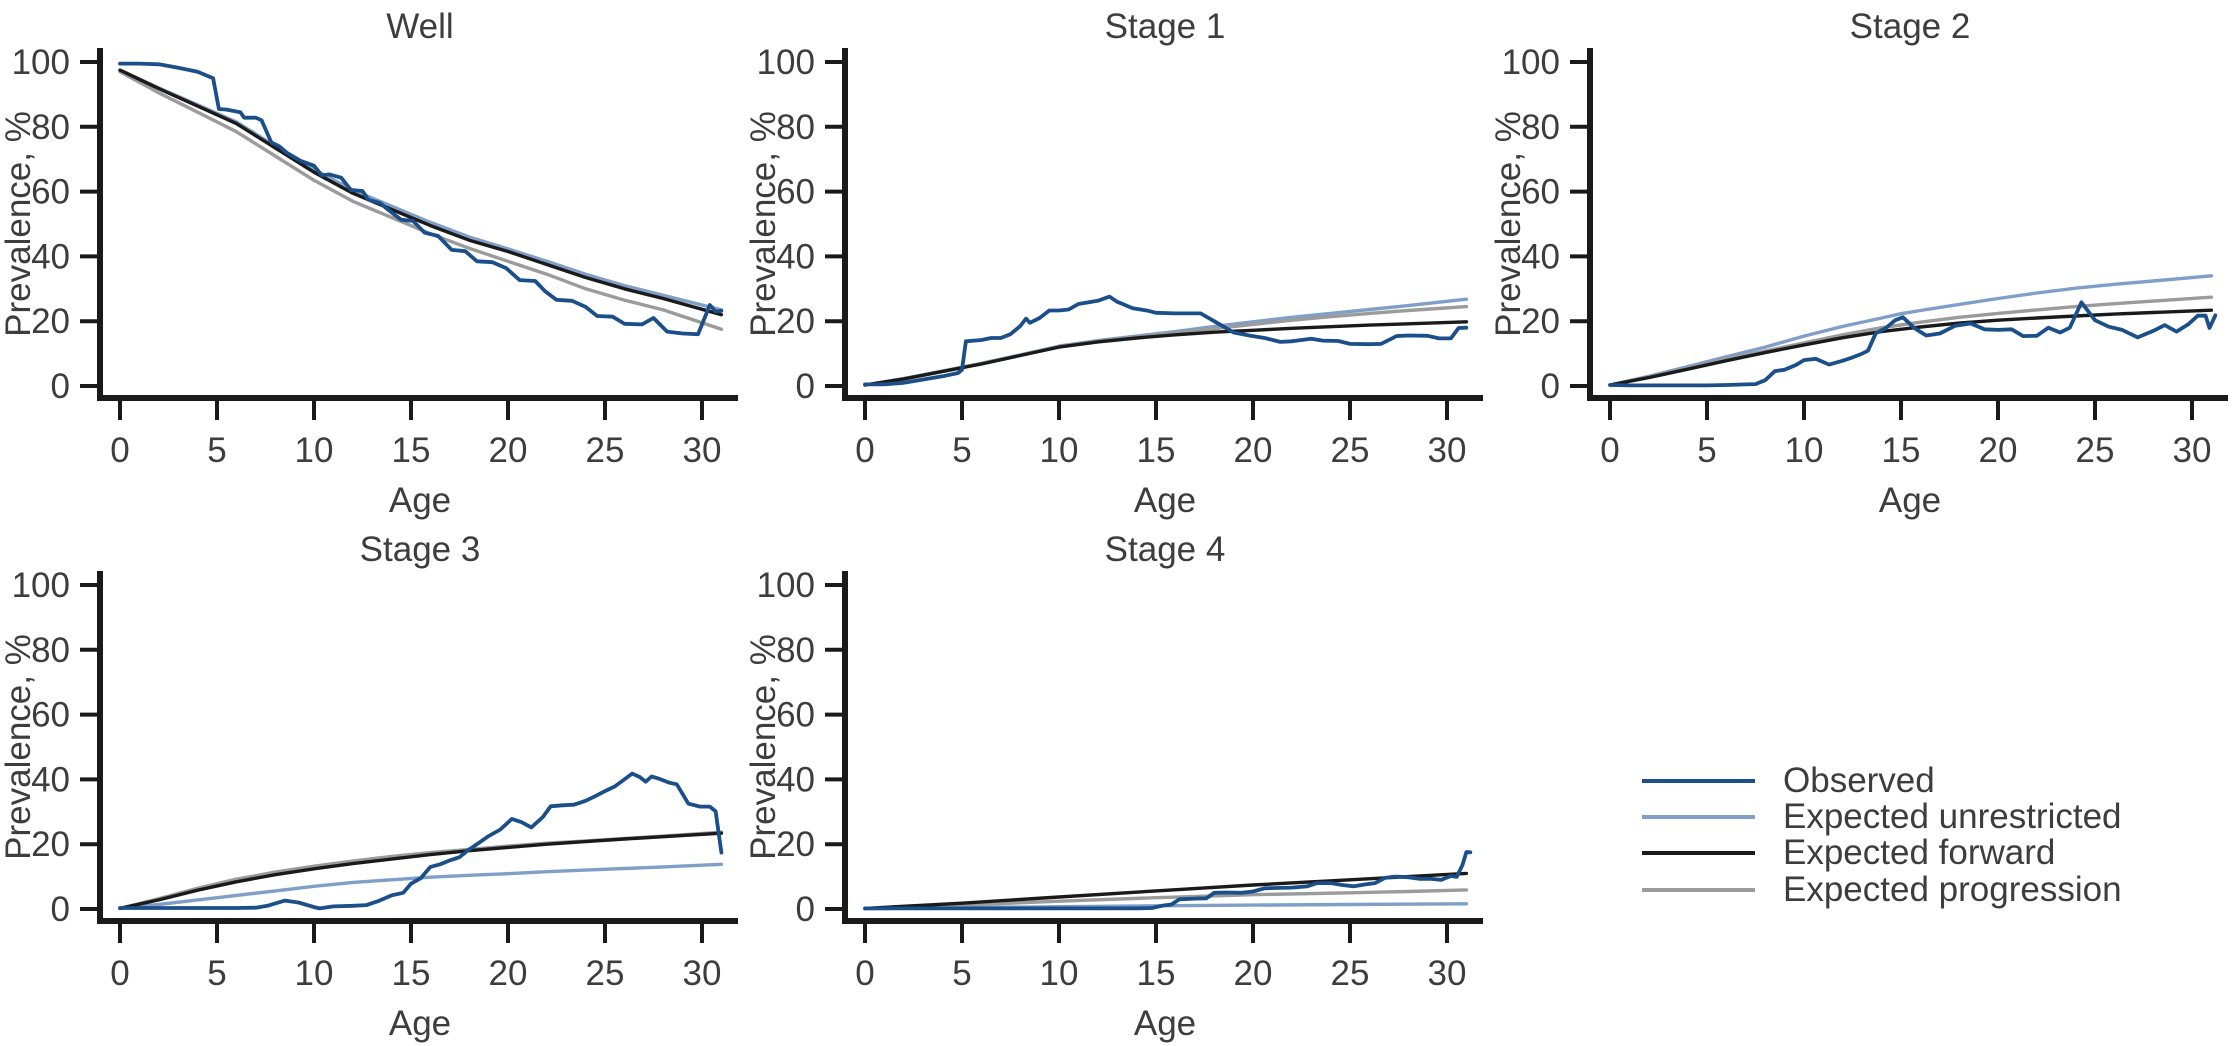 The image size is (2236, 1046). Describe the element at coordinates (1952, 816) in the screenshot. I see `legend-item-label: Expected unrestricted` at that location.